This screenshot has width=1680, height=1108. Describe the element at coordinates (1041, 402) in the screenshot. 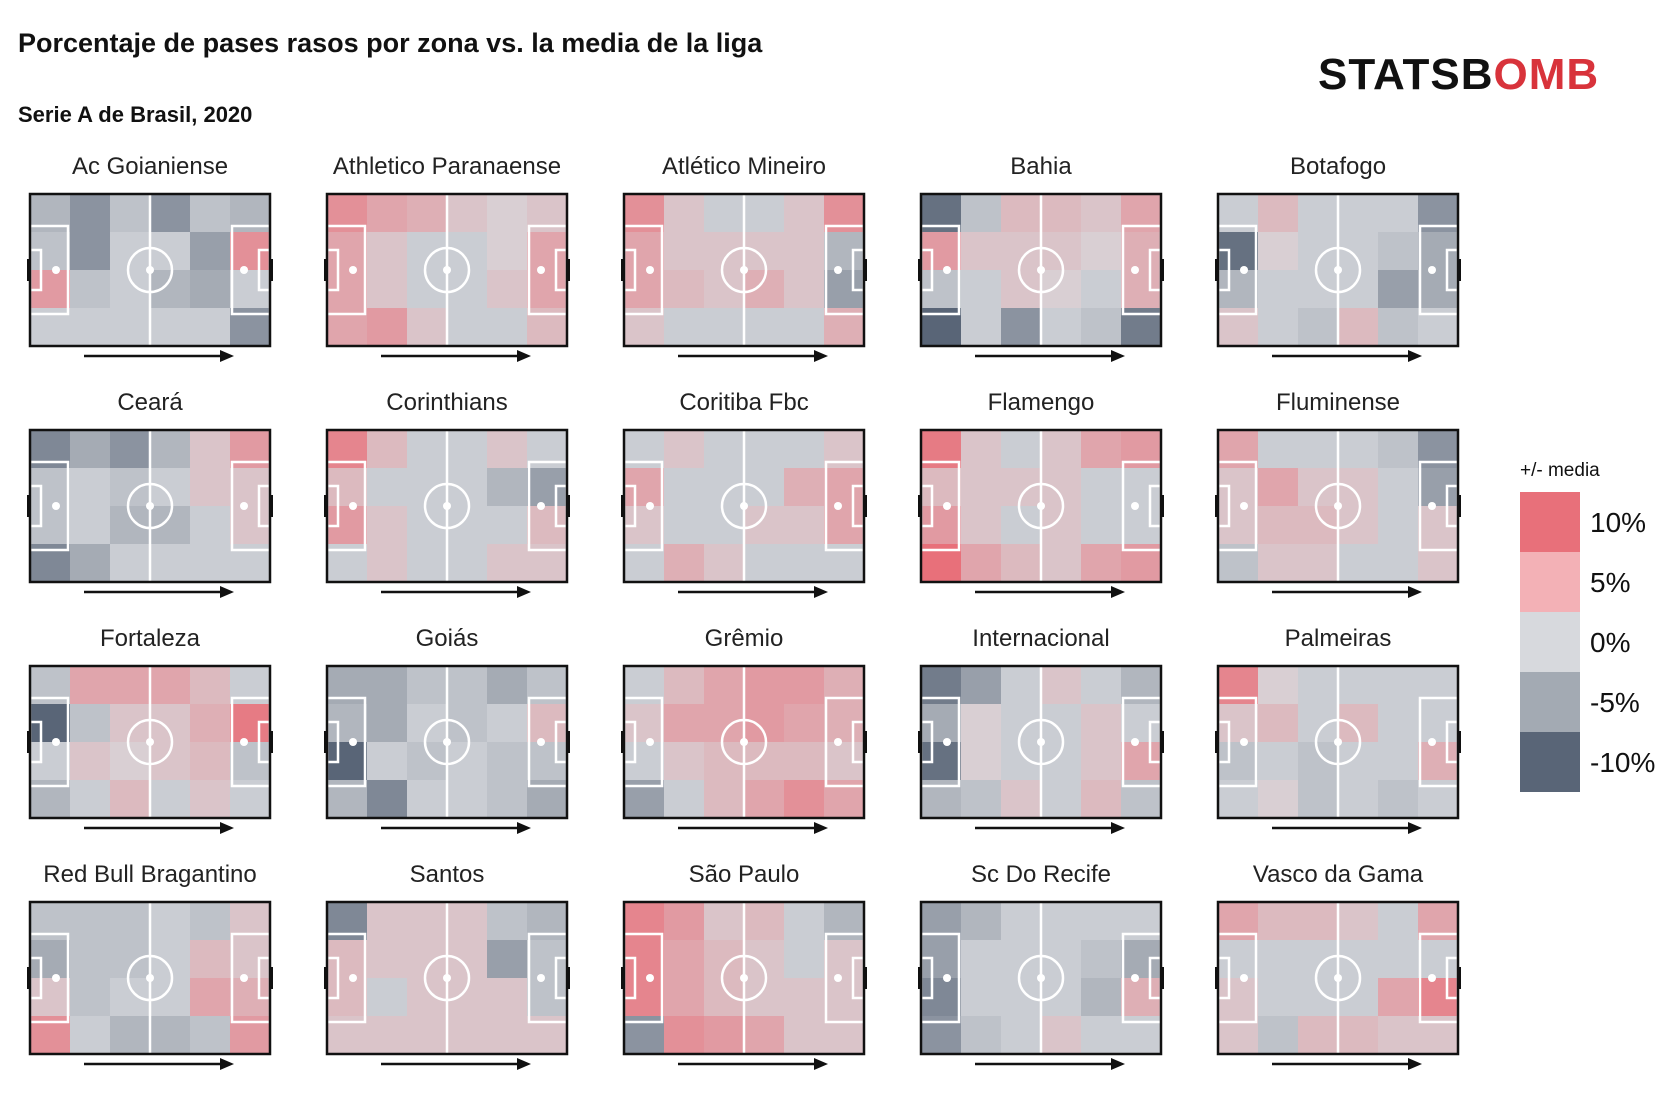

I see `team-name: Flamengo` at that location.